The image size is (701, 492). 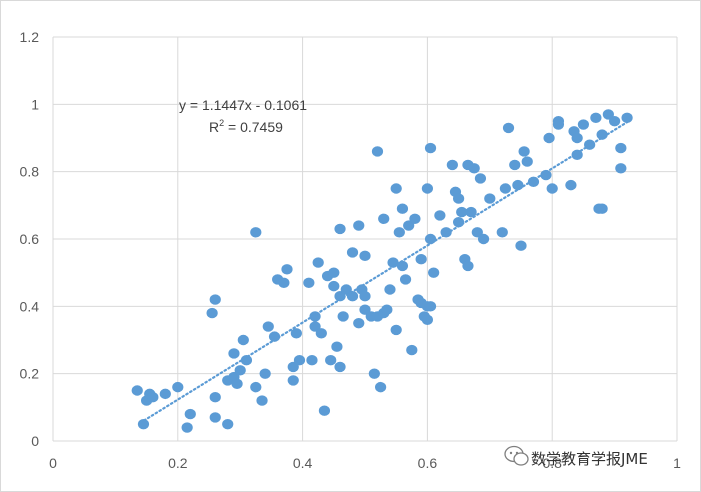 I want to click on y-tick-label: 0, so click(x=35, y=441).